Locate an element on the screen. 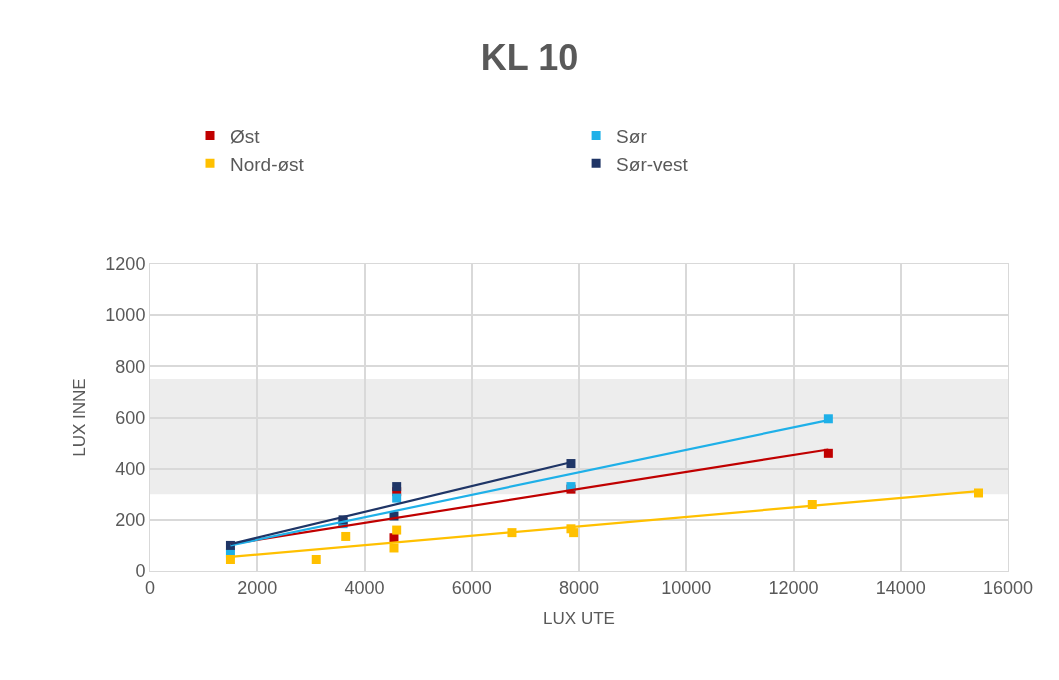 The width and height of the screenshot is (1059, 680). x-axis-title: LUX UTE is located at coordinates (579, 618).